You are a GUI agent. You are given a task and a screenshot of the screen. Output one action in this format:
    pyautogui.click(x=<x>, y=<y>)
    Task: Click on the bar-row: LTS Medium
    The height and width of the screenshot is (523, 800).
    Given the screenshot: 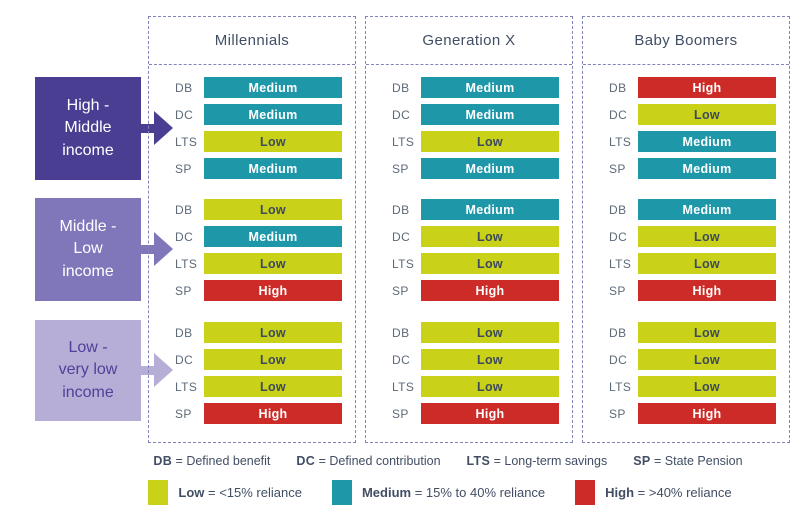 What is the action you would take?
    pyautogui.click(x=679, y=141)
    